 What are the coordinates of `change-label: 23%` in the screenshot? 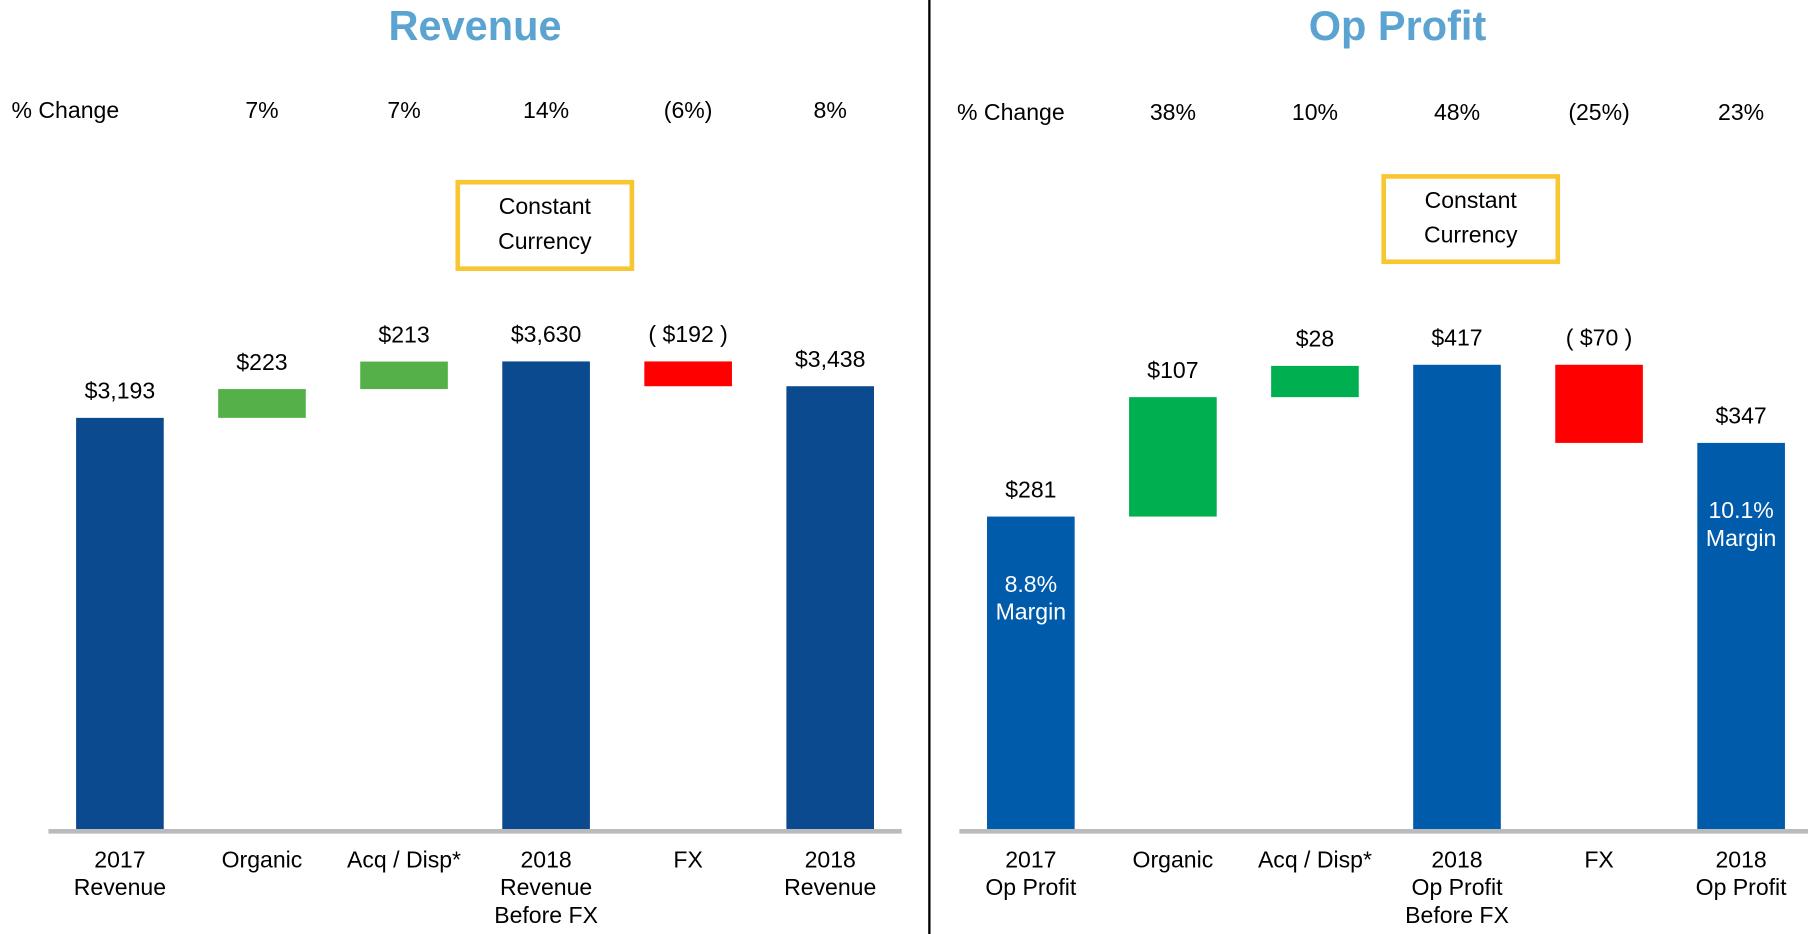 It's located at (1741, 112).